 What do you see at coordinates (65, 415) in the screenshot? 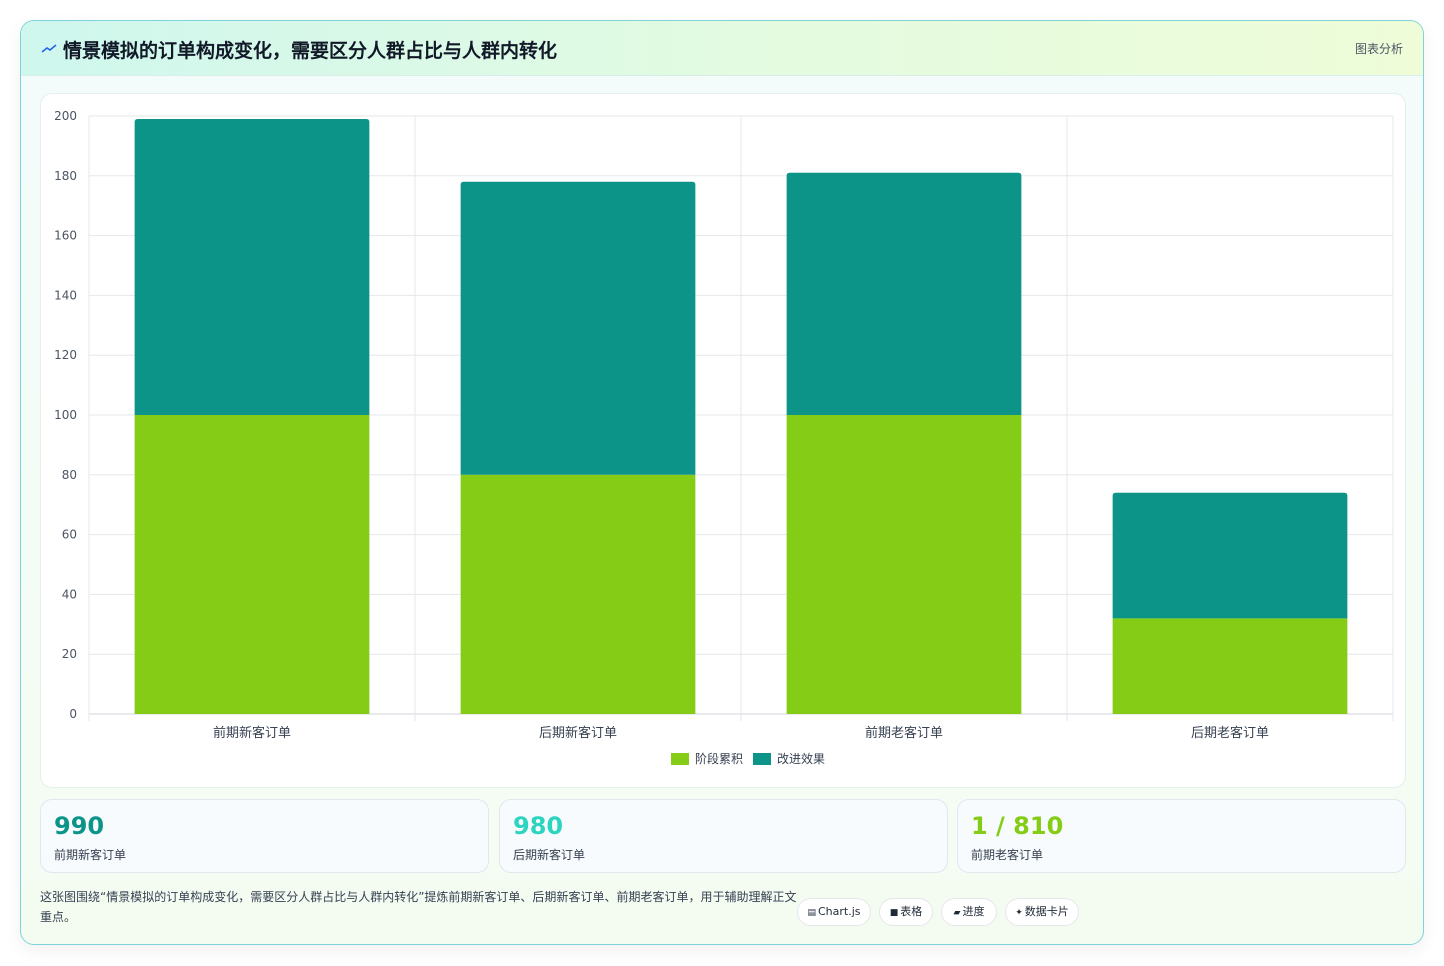
I see `y-tick-label: 100` at bounding box center [65, 415].